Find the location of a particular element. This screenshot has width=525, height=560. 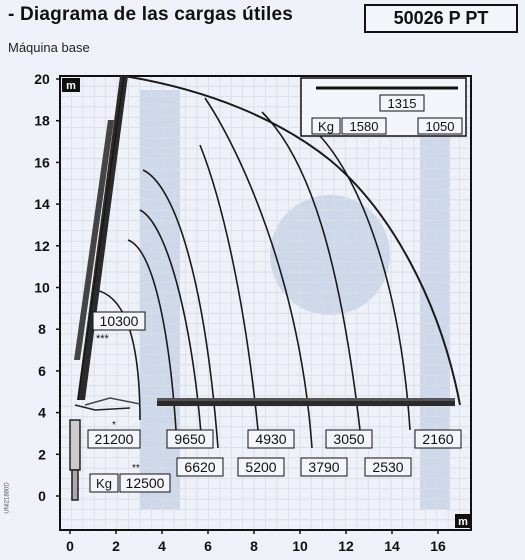

load-value: 2530 is located at coordinates (387, 467).